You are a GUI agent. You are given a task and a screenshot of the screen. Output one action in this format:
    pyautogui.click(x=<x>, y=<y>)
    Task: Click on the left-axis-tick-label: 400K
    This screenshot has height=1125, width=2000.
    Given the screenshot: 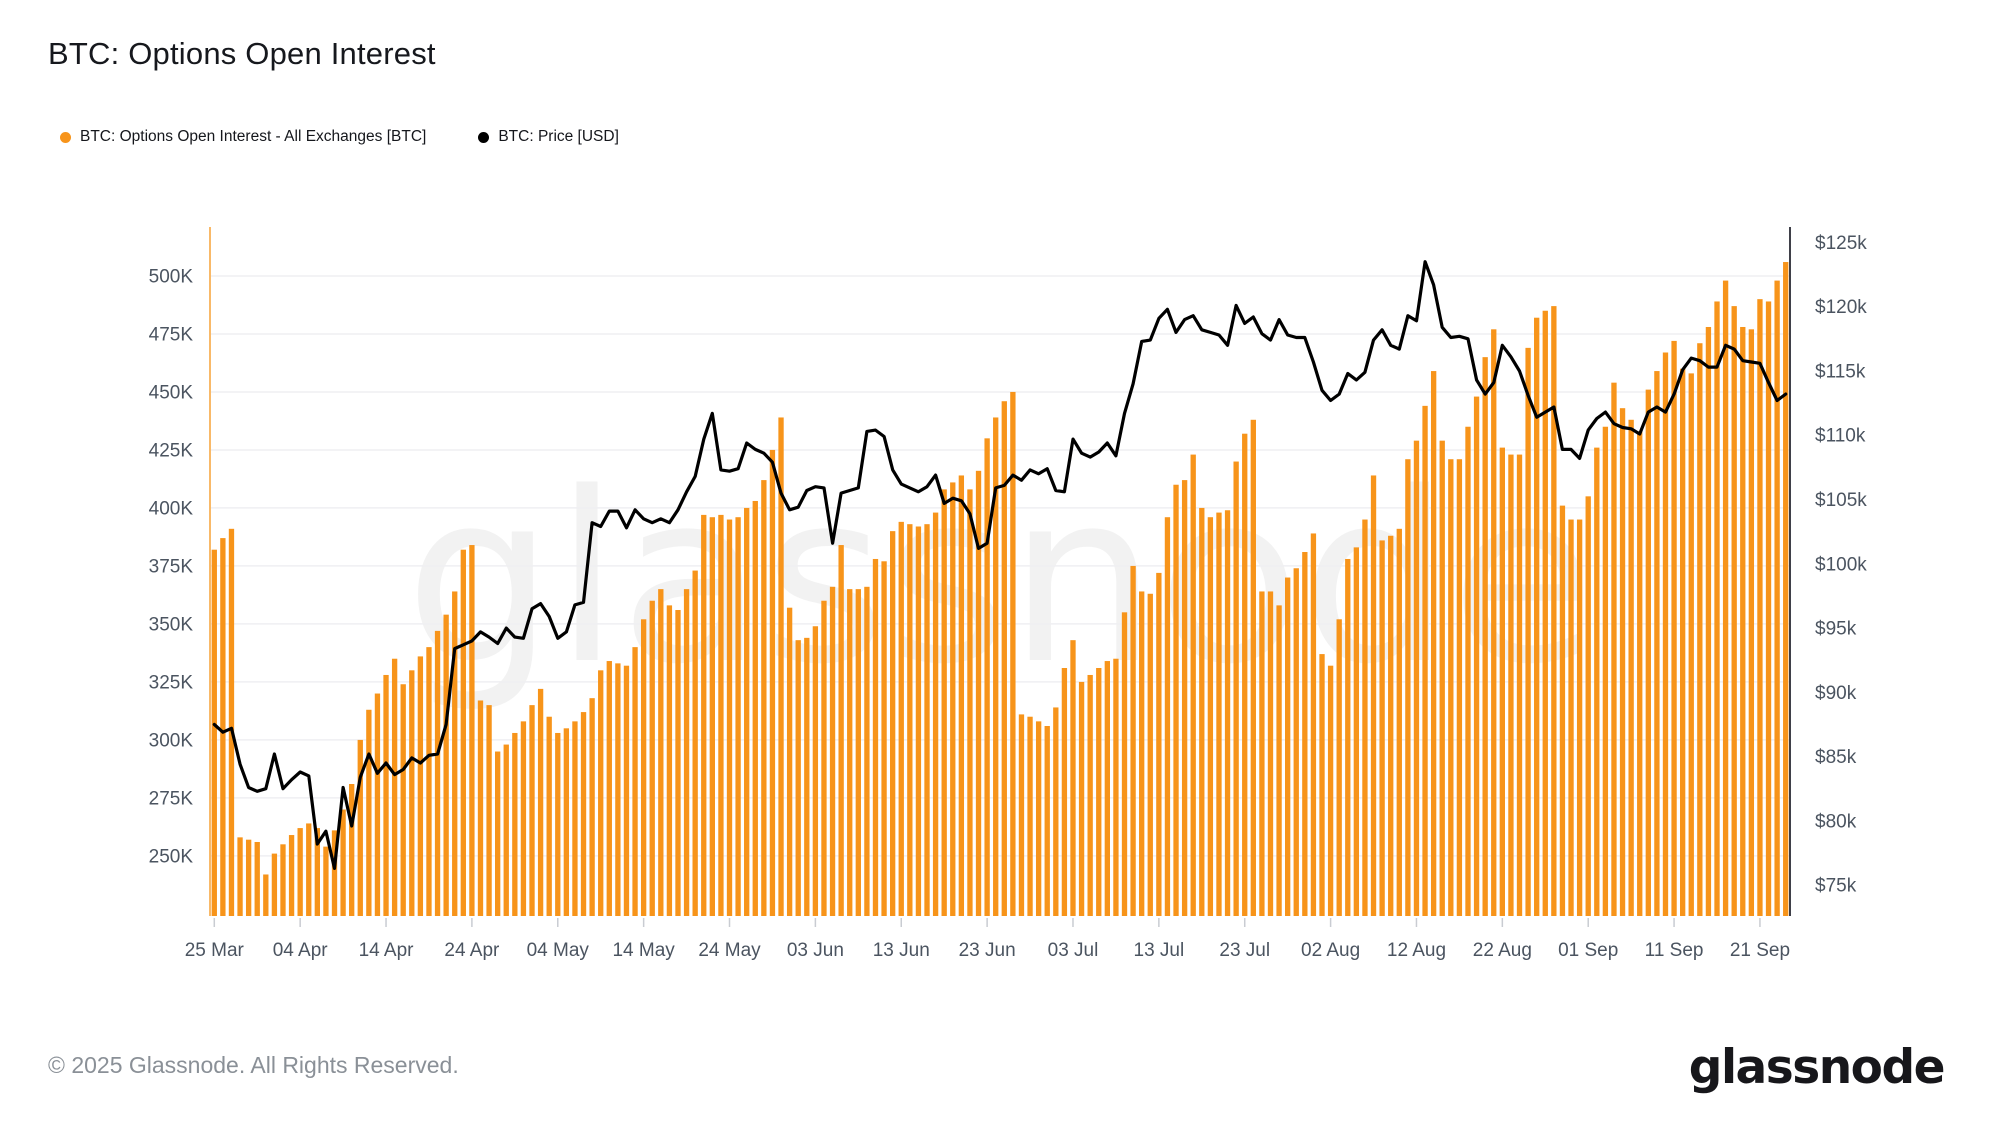 What is the action you would take?
    pyautogui.click(x=171, y=508)
    